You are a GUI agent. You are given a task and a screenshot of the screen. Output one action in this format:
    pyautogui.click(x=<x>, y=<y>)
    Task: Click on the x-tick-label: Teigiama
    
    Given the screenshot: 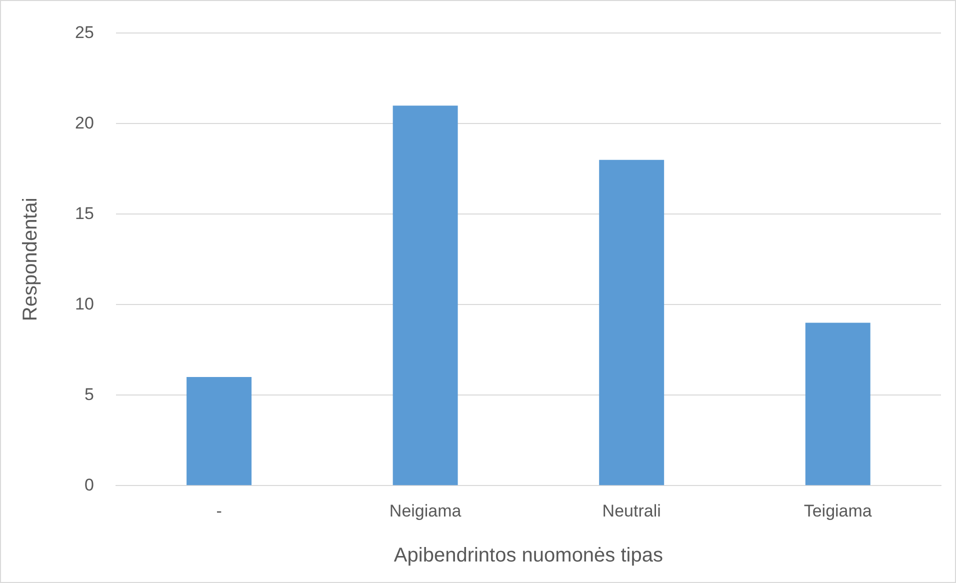 What is the action you would take?
    pyautogui.click(x=838, y=510)
    